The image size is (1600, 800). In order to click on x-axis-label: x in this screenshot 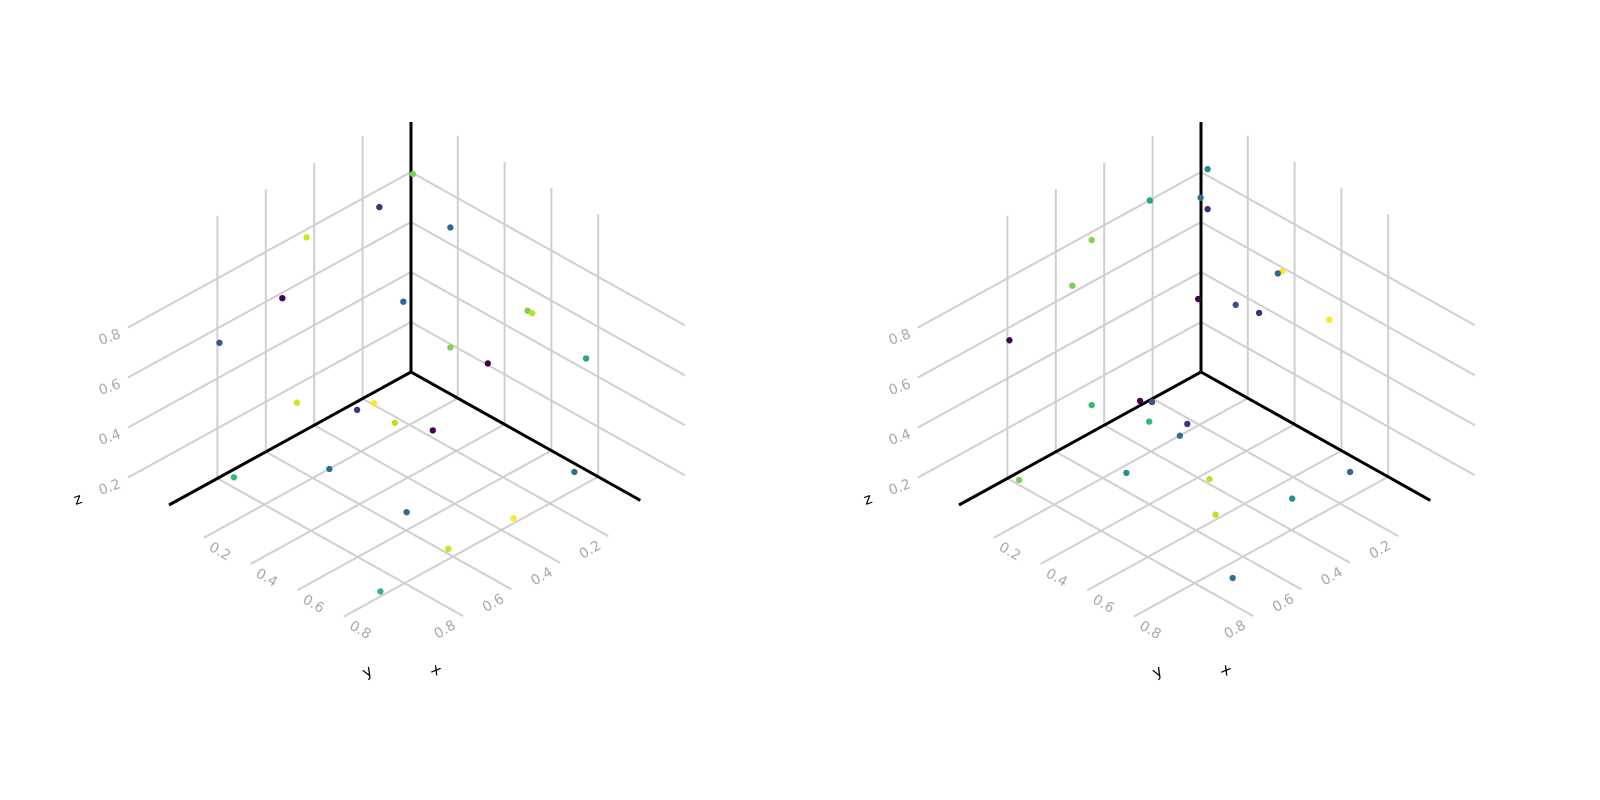, I will do `click(1226, 670)`.